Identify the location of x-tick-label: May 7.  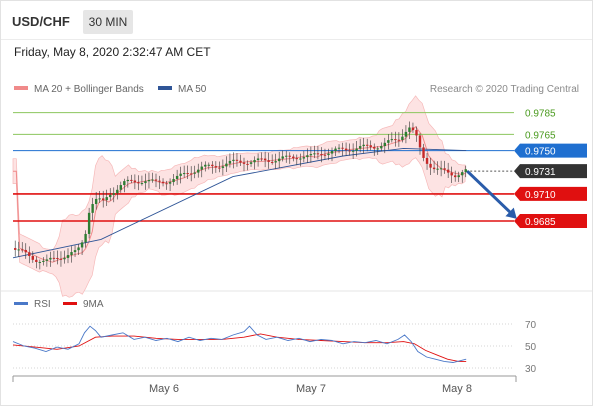
(311, 389).